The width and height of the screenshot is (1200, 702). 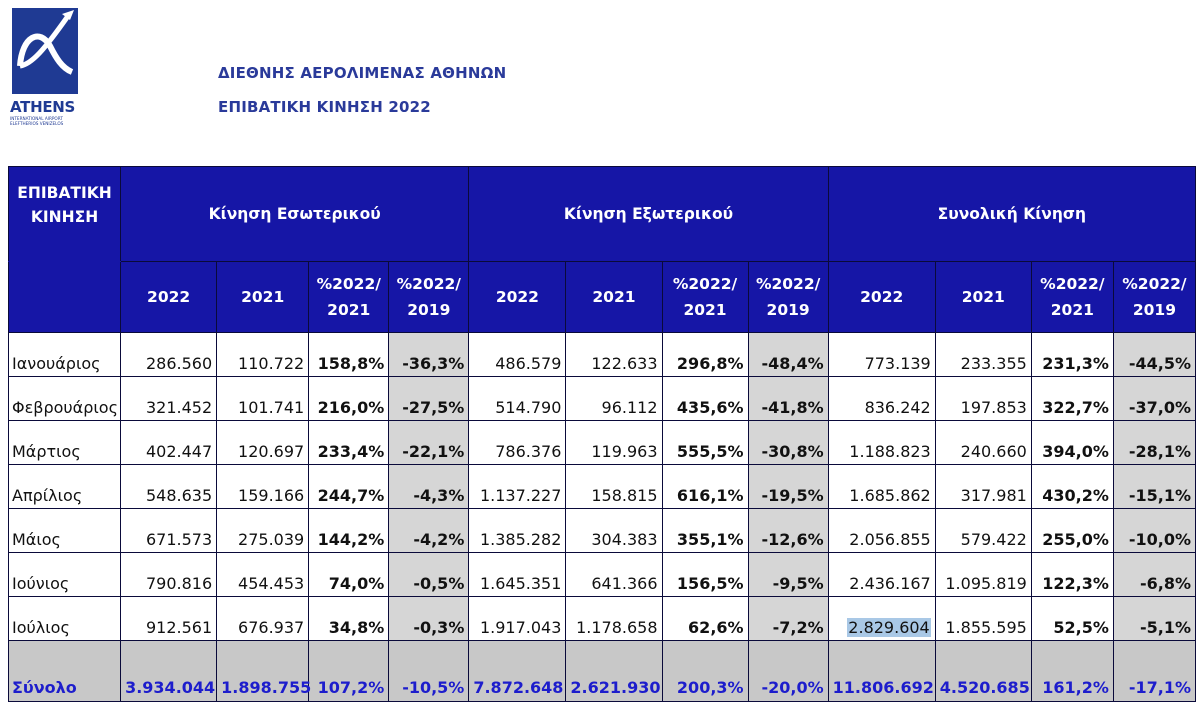 I want to click on value-cell: -4,3%, so click(x=429, y=486).